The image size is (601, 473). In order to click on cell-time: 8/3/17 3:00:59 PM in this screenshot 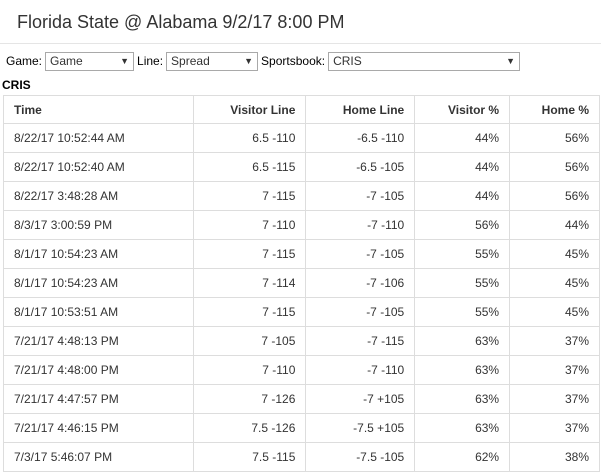, I will do `click(98, 225)`.